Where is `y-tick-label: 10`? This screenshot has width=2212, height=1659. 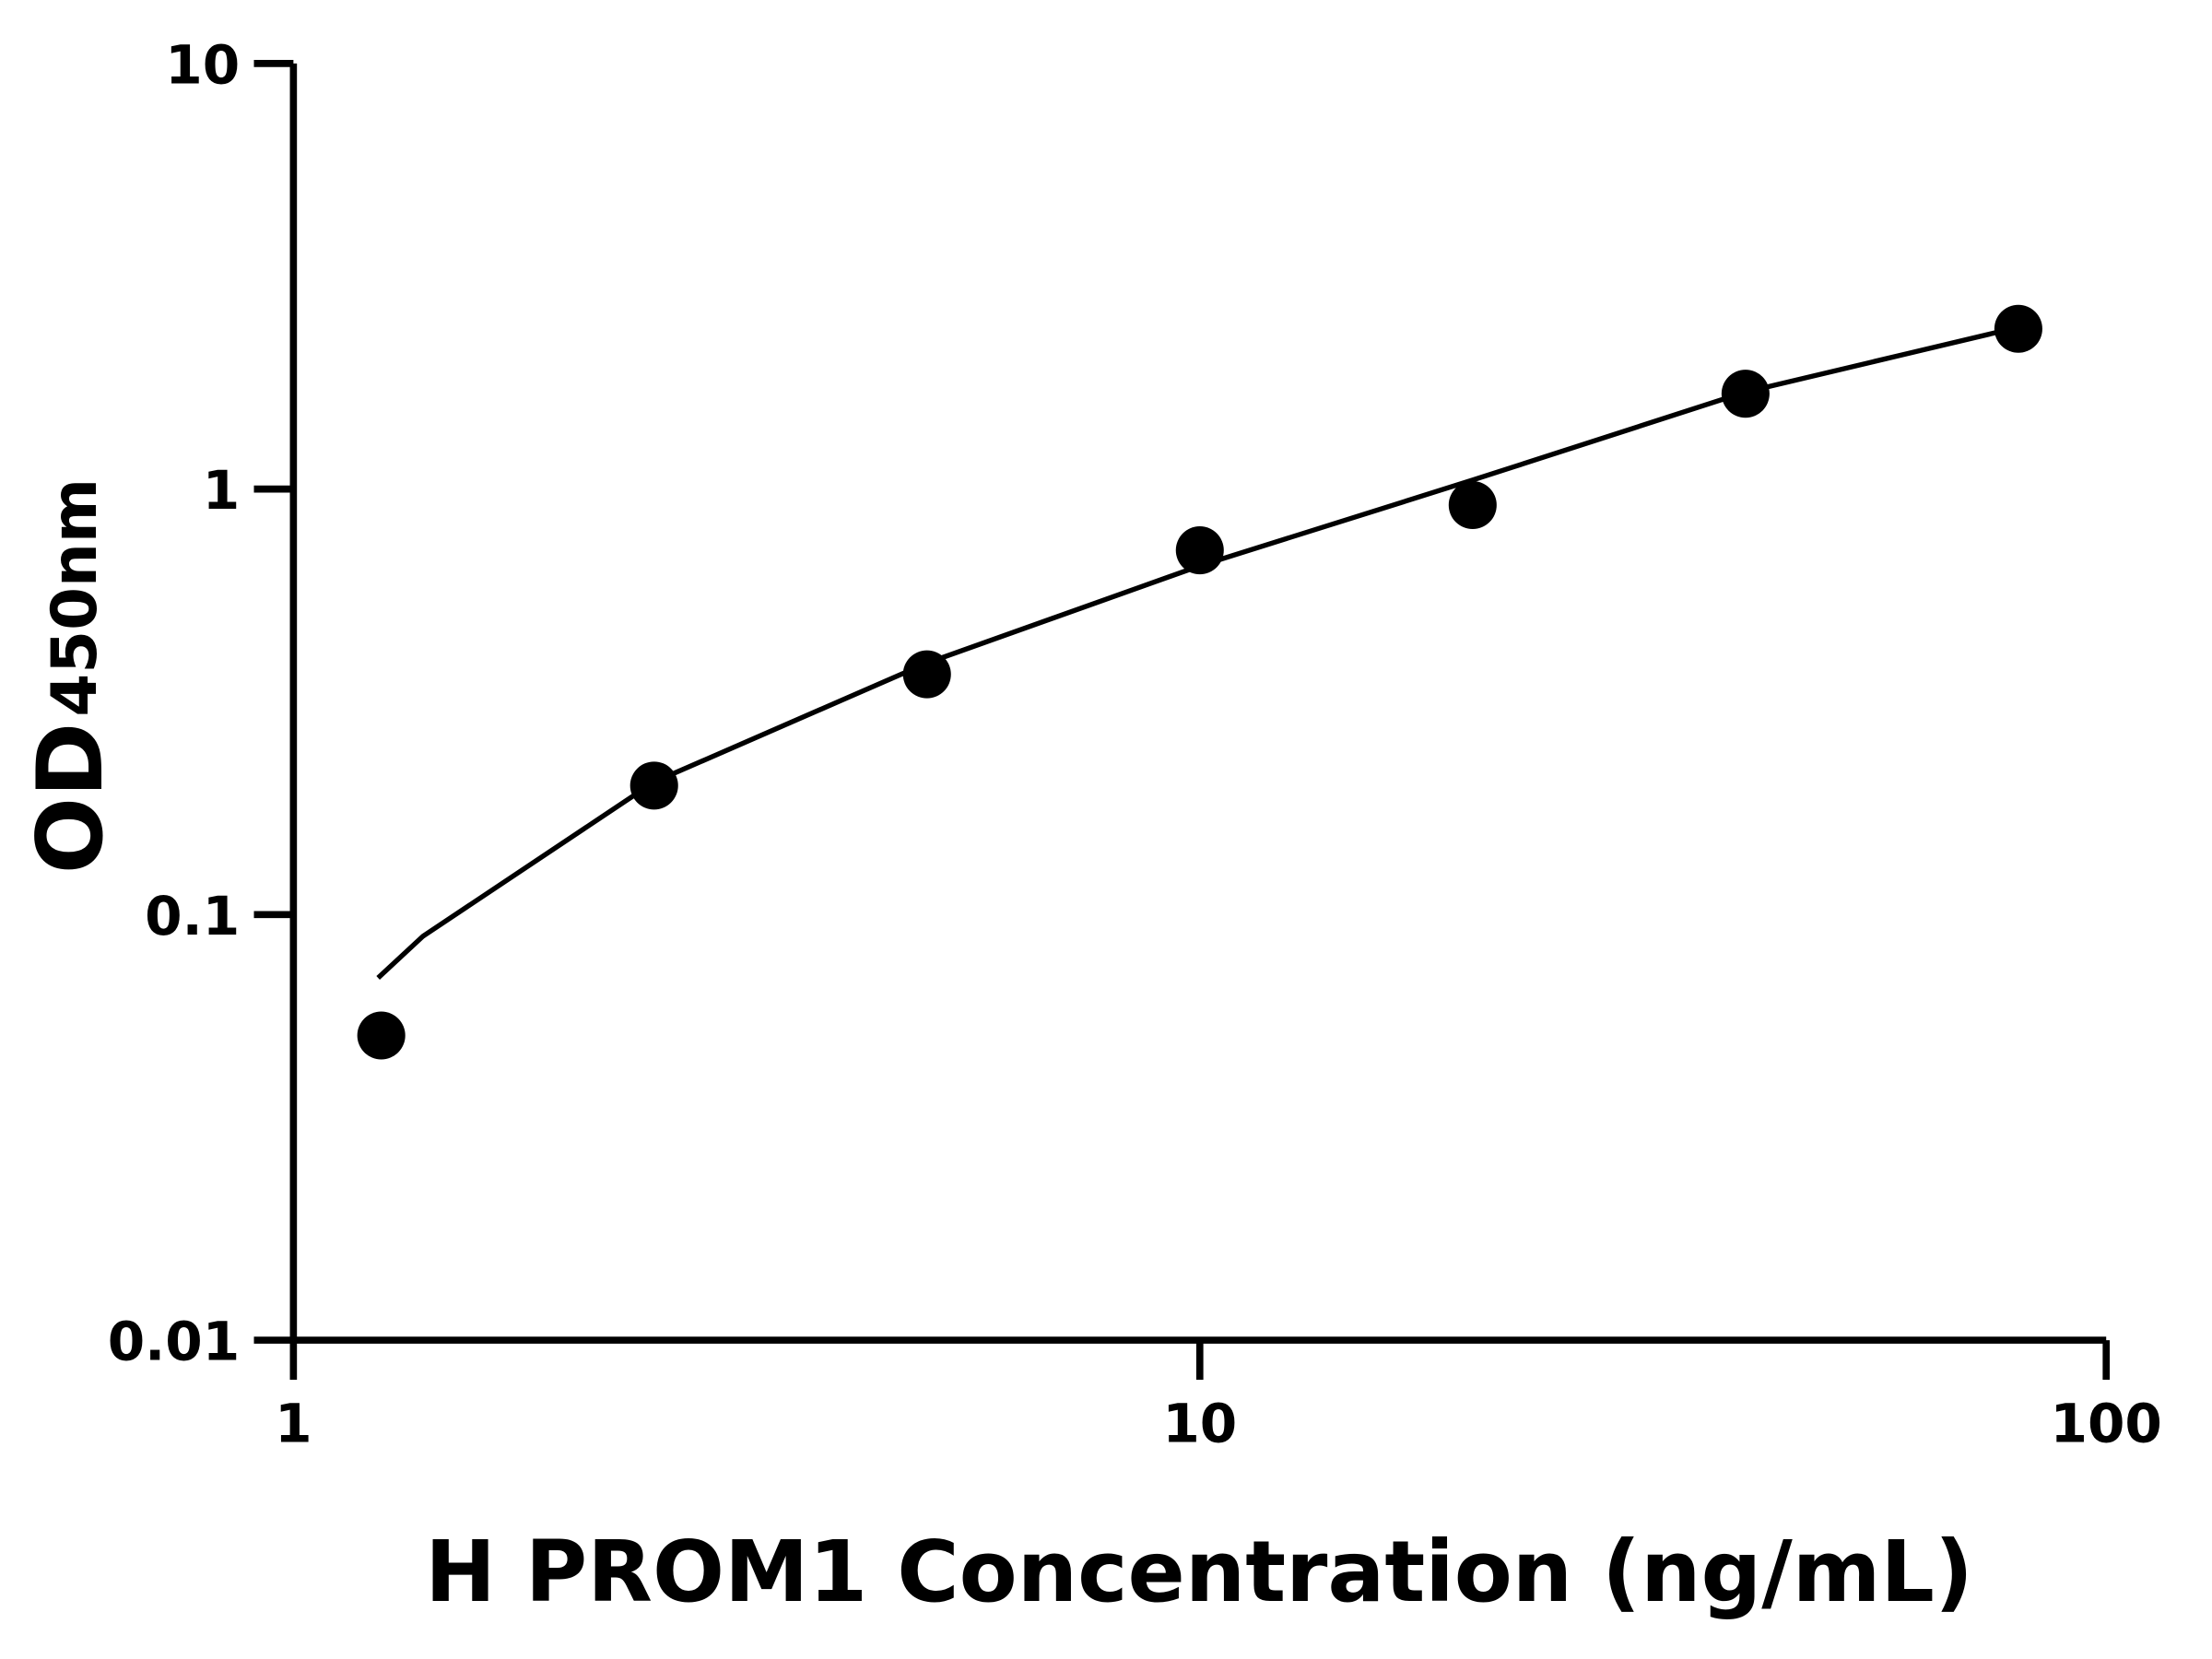
y-tick-label: 10 is located at coordinates (202, 64).